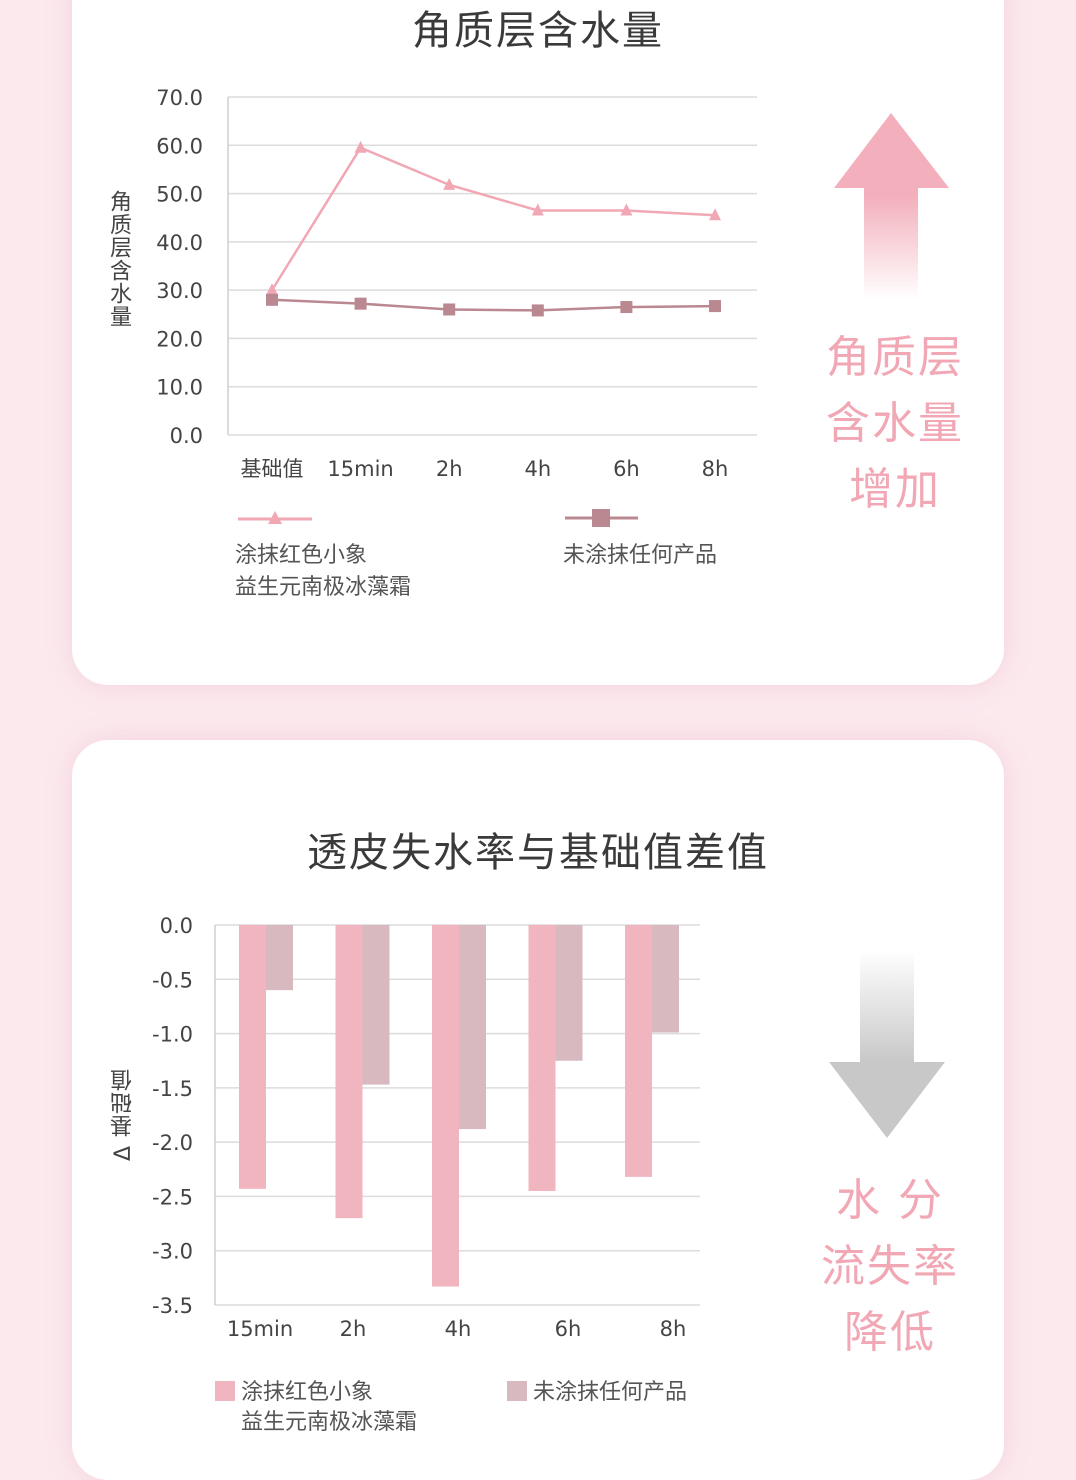 The height and width of the screenshot is (1480, 1076). What do you see at coordinates (172, 1089) in the screenshot?
I see `y-tick-label: -1.5` at bounding box center [172, 1089].